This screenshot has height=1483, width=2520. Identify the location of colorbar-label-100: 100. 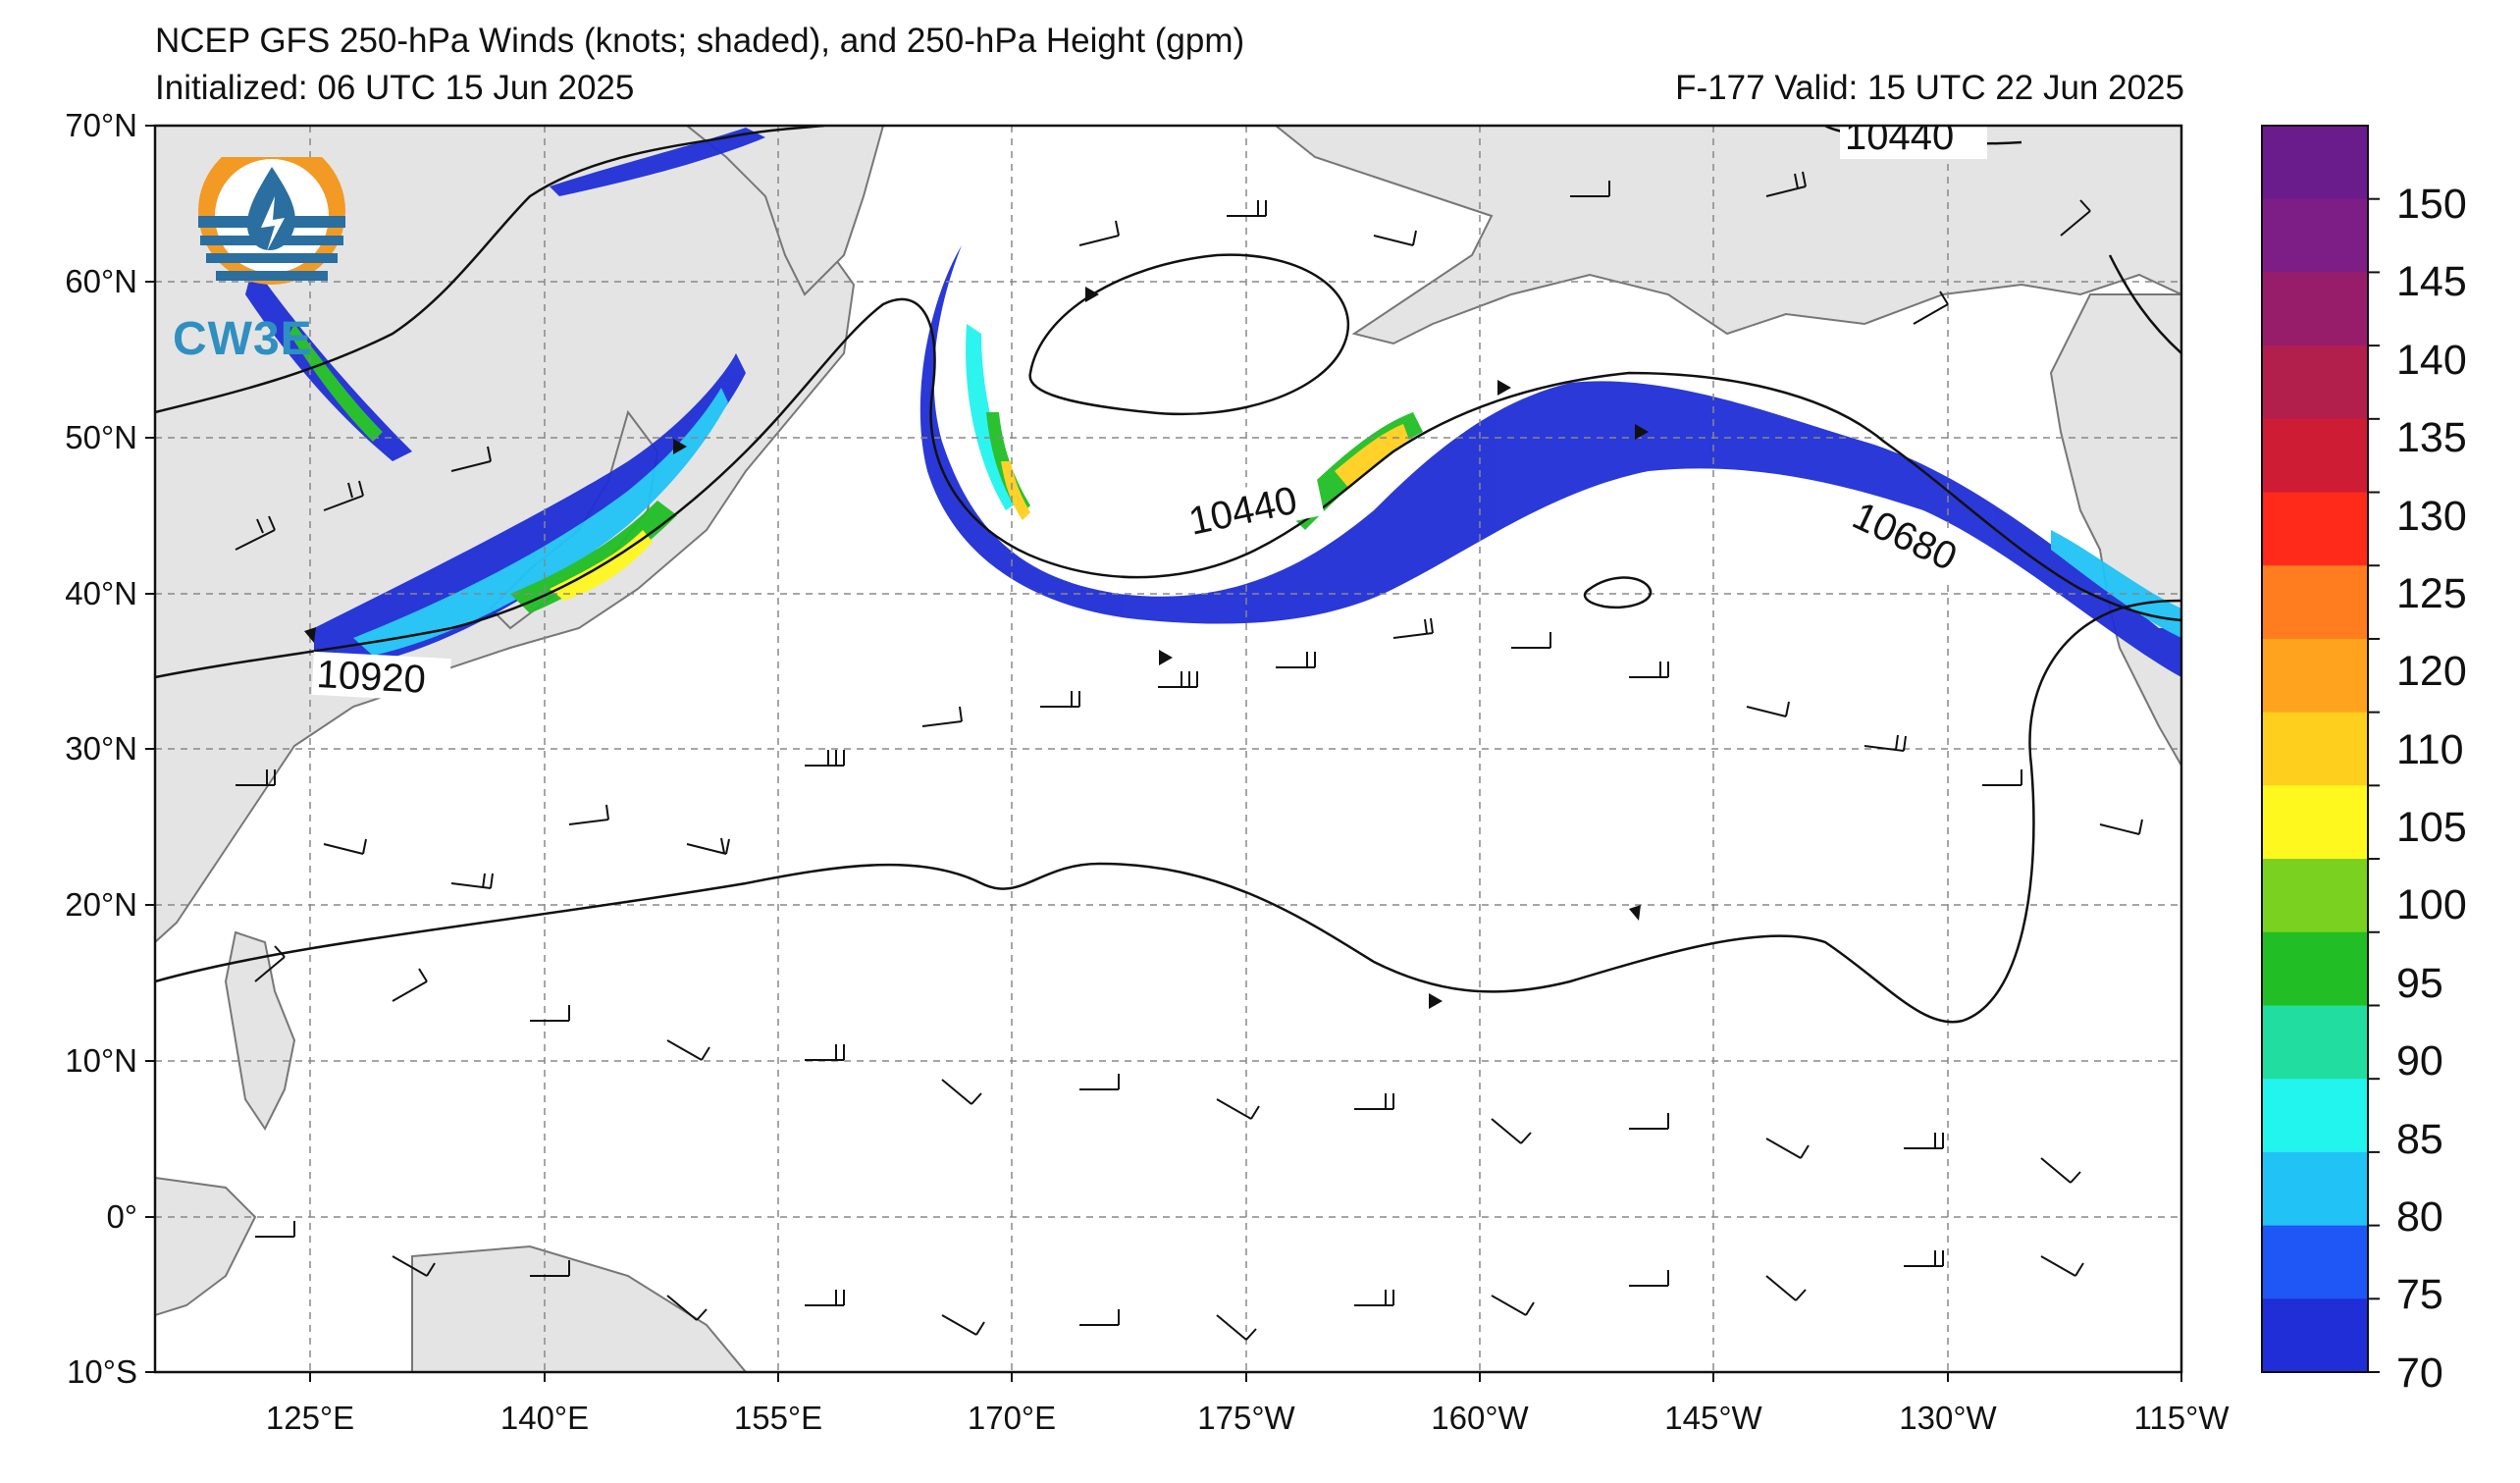
(2431, 905).